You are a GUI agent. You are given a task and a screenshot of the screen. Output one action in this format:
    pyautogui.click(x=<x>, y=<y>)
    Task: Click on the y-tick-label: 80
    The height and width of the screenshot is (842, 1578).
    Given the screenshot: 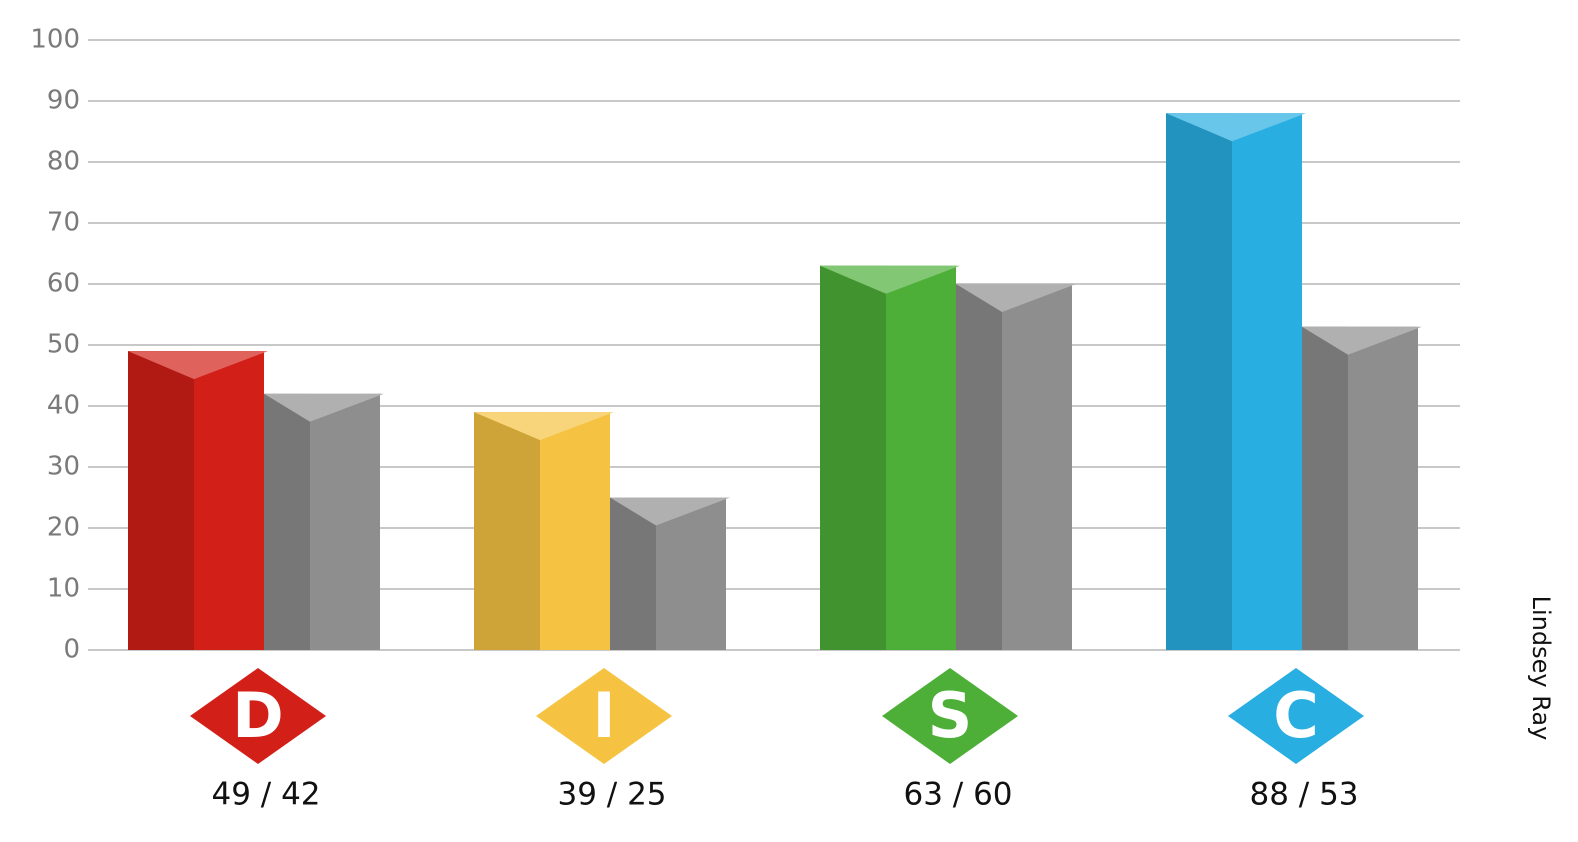 What is the action you would take?
    pyautogui.click(x=63, y=162)
    